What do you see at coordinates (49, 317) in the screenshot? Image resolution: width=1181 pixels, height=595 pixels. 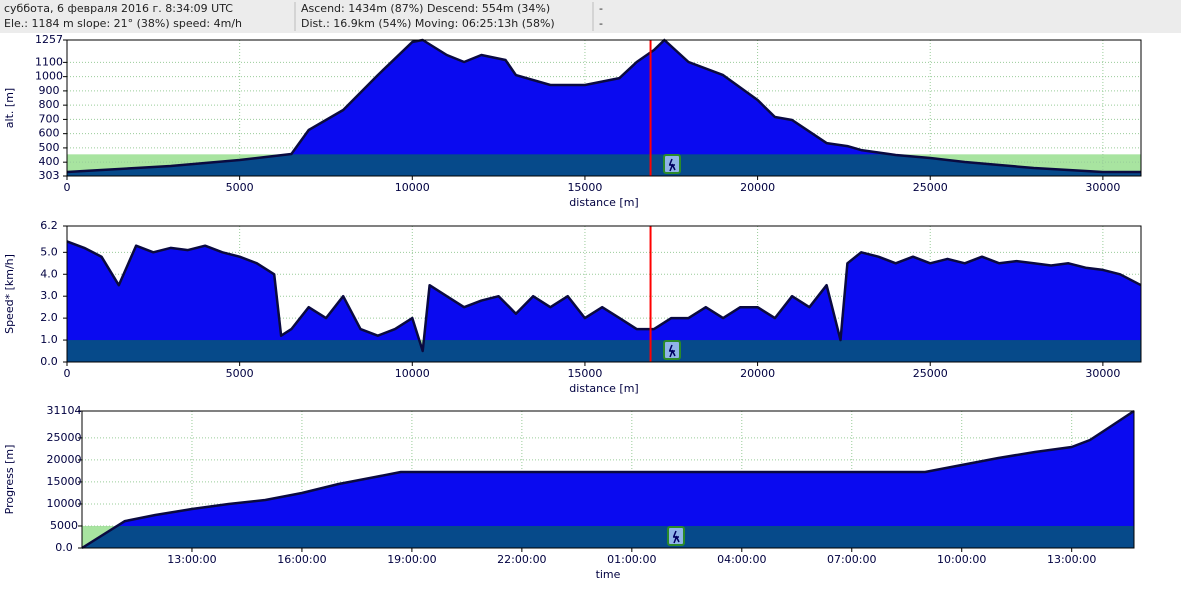 I see `y-tick-label: 2.0` at bounding box center [49, 317].